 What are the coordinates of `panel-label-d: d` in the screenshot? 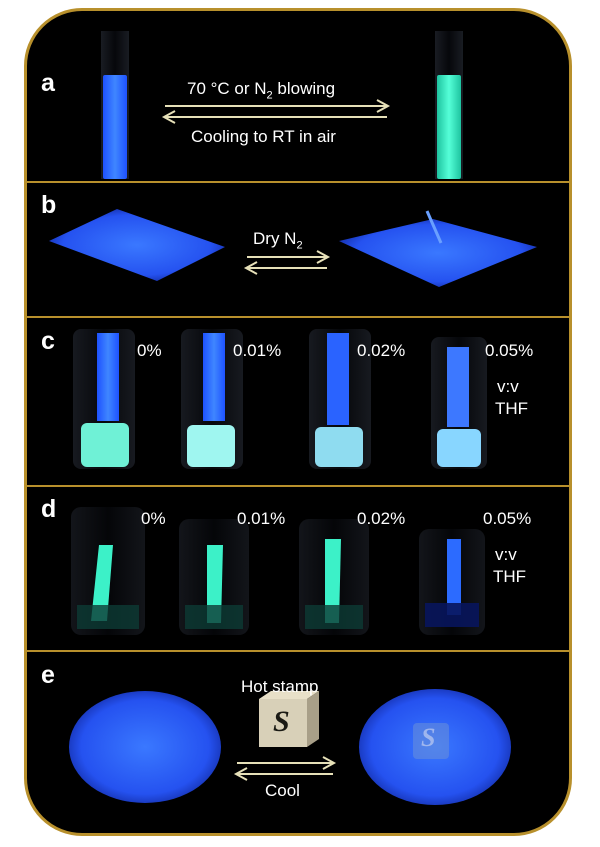 It's located at (49, 509).